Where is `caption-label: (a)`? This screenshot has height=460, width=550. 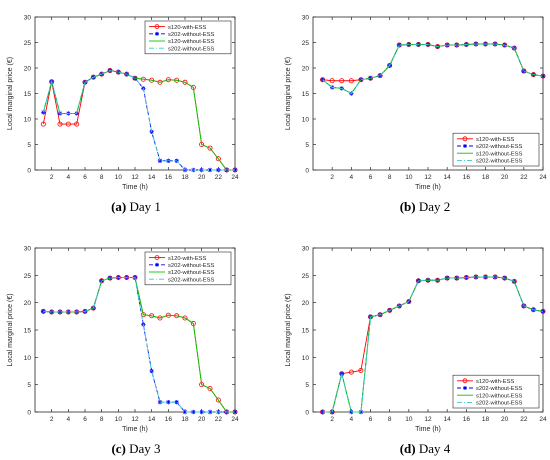
caption-label: (a) is located at coordinates (118, 206).